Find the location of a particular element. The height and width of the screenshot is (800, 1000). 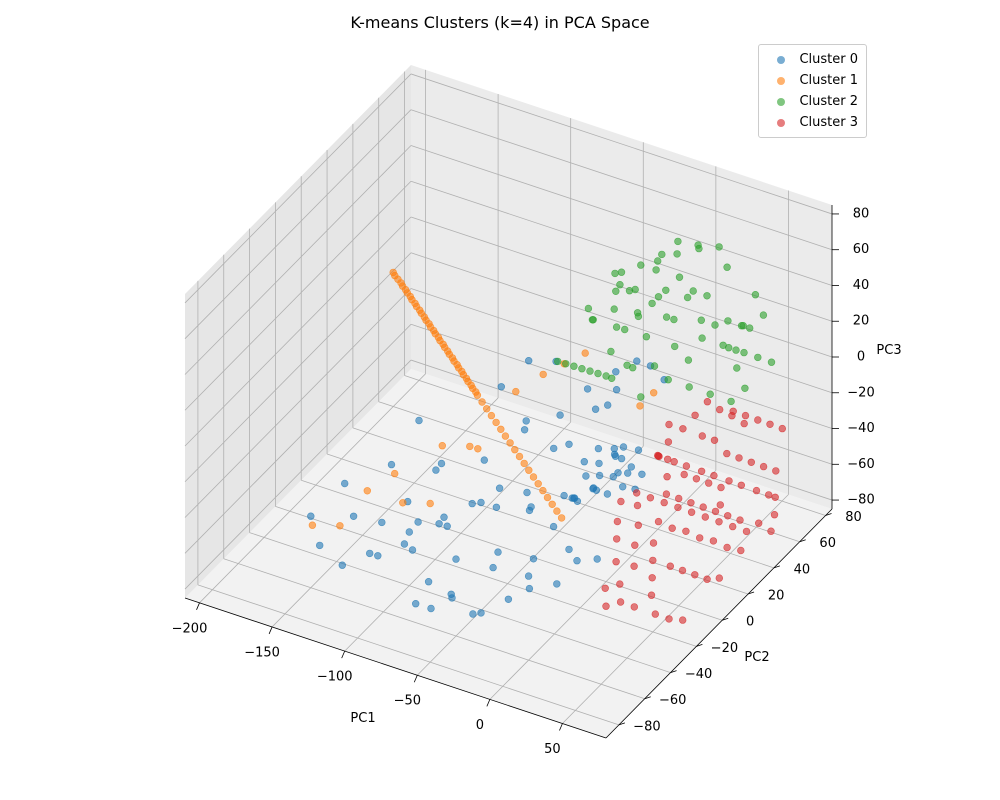

legend-marker is located at coordinates (781, 101).